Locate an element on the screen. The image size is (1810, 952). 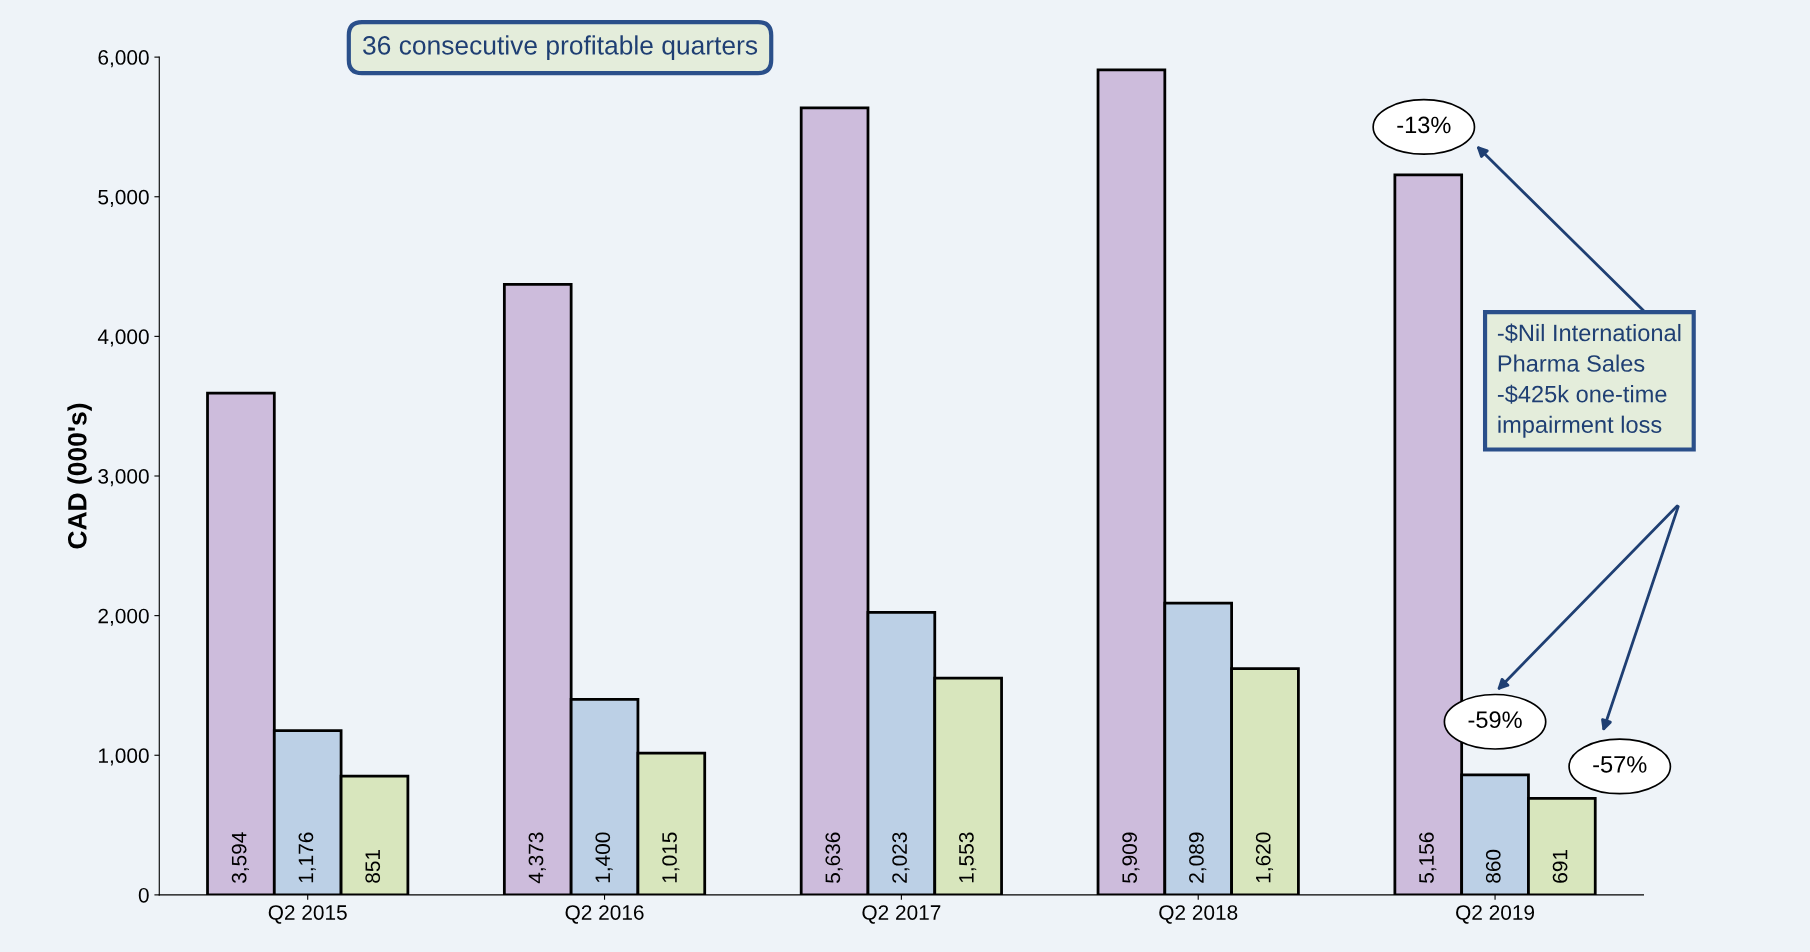
data-label: 860 is located at coordinates (1493, 866).